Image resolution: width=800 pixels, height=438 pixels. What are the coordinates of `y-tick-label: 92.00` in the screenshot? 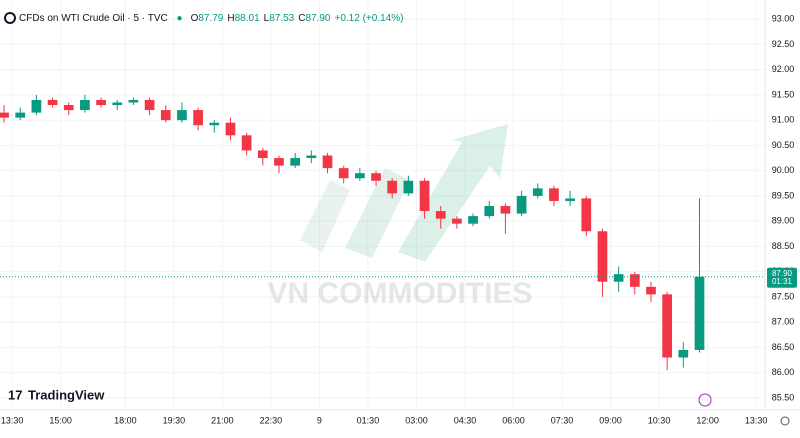 It's located at (783, 69).